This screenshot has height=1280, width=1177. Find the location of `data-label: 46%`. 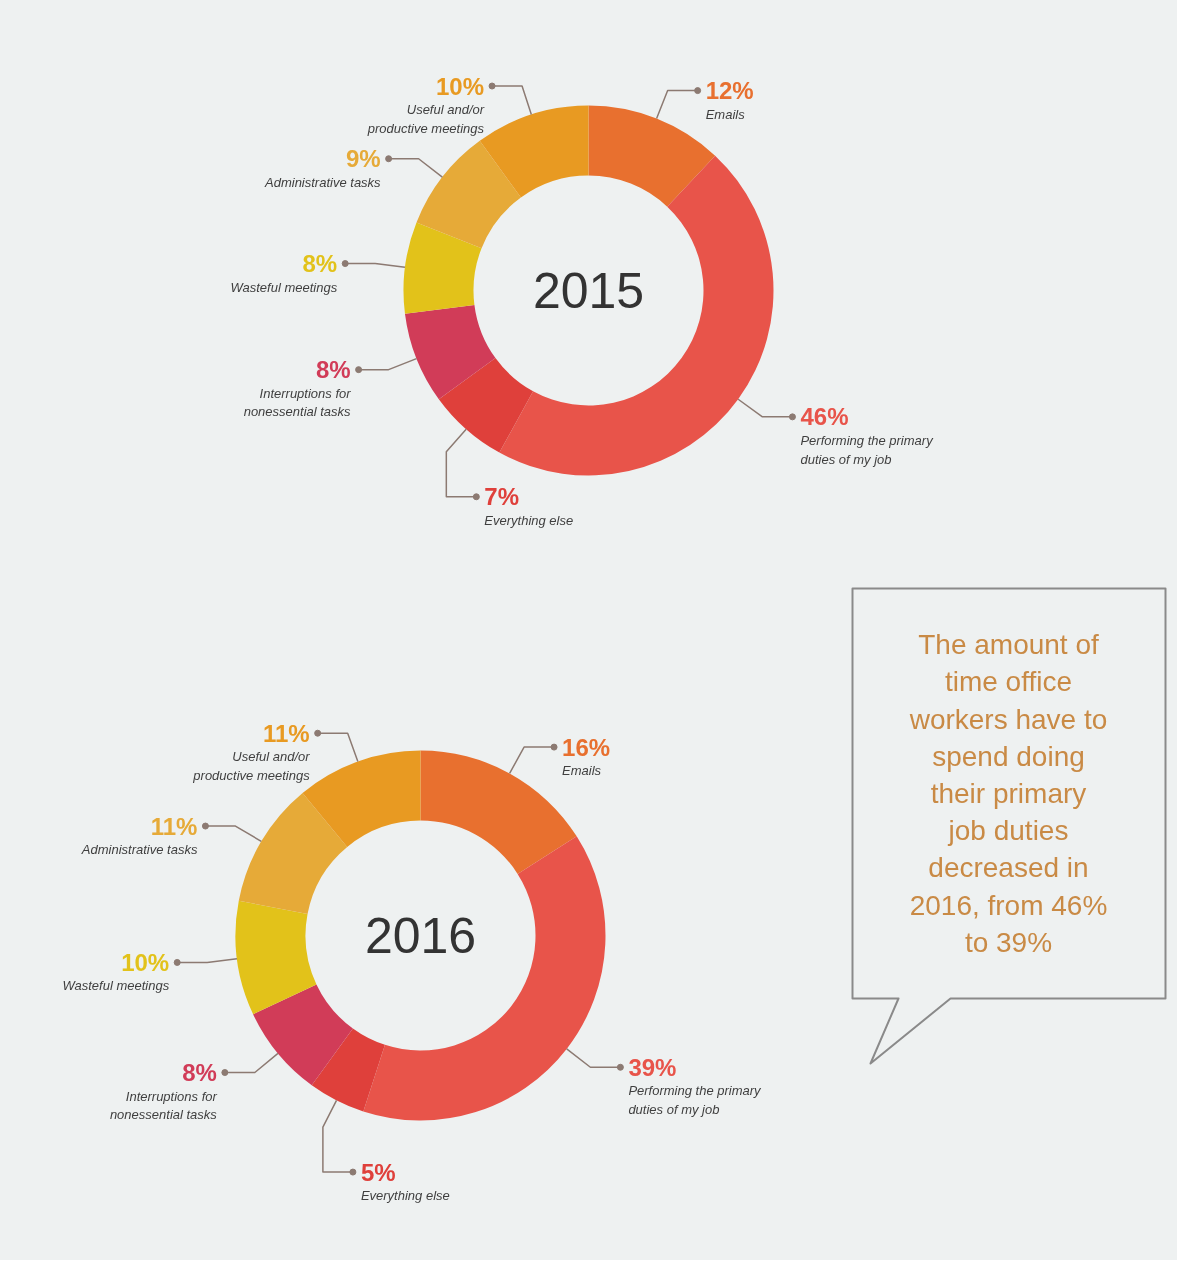

data-label: 46% is located at coordinates (824, 417).